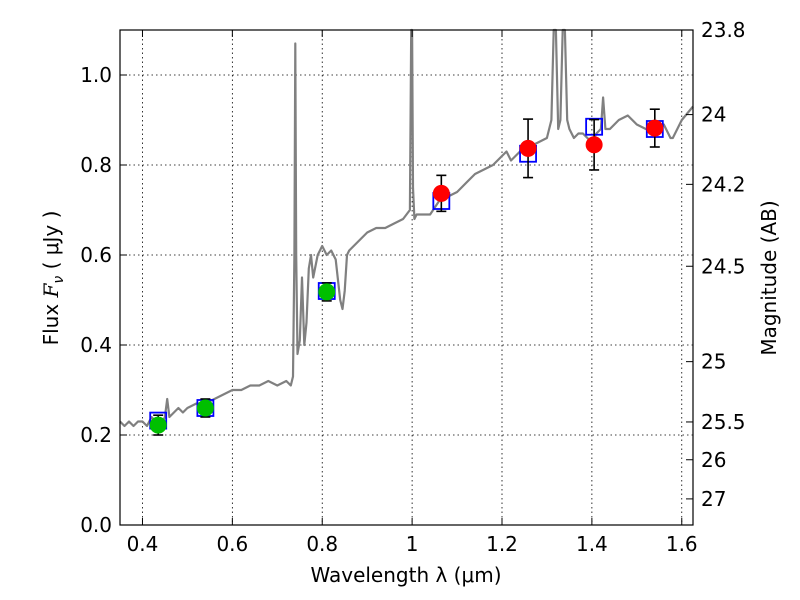  I want to click on right-tick-label: 25, so click(713, 362).